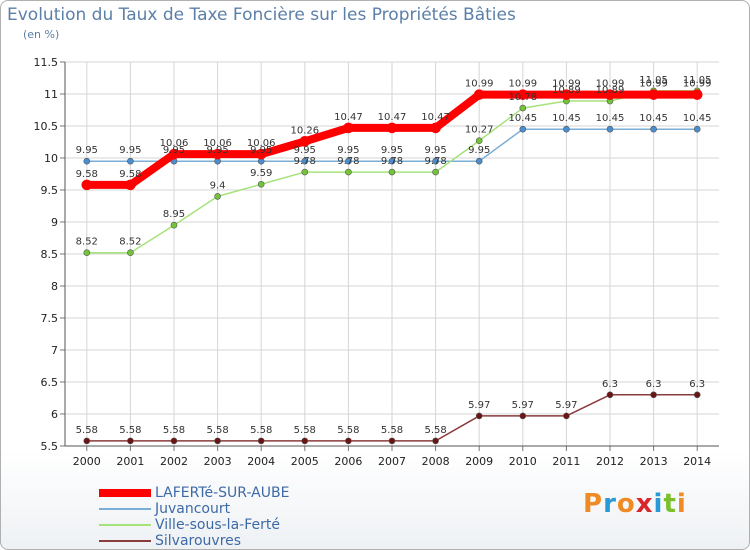  I want to click on data-label: 9.59, so click(261, 173).